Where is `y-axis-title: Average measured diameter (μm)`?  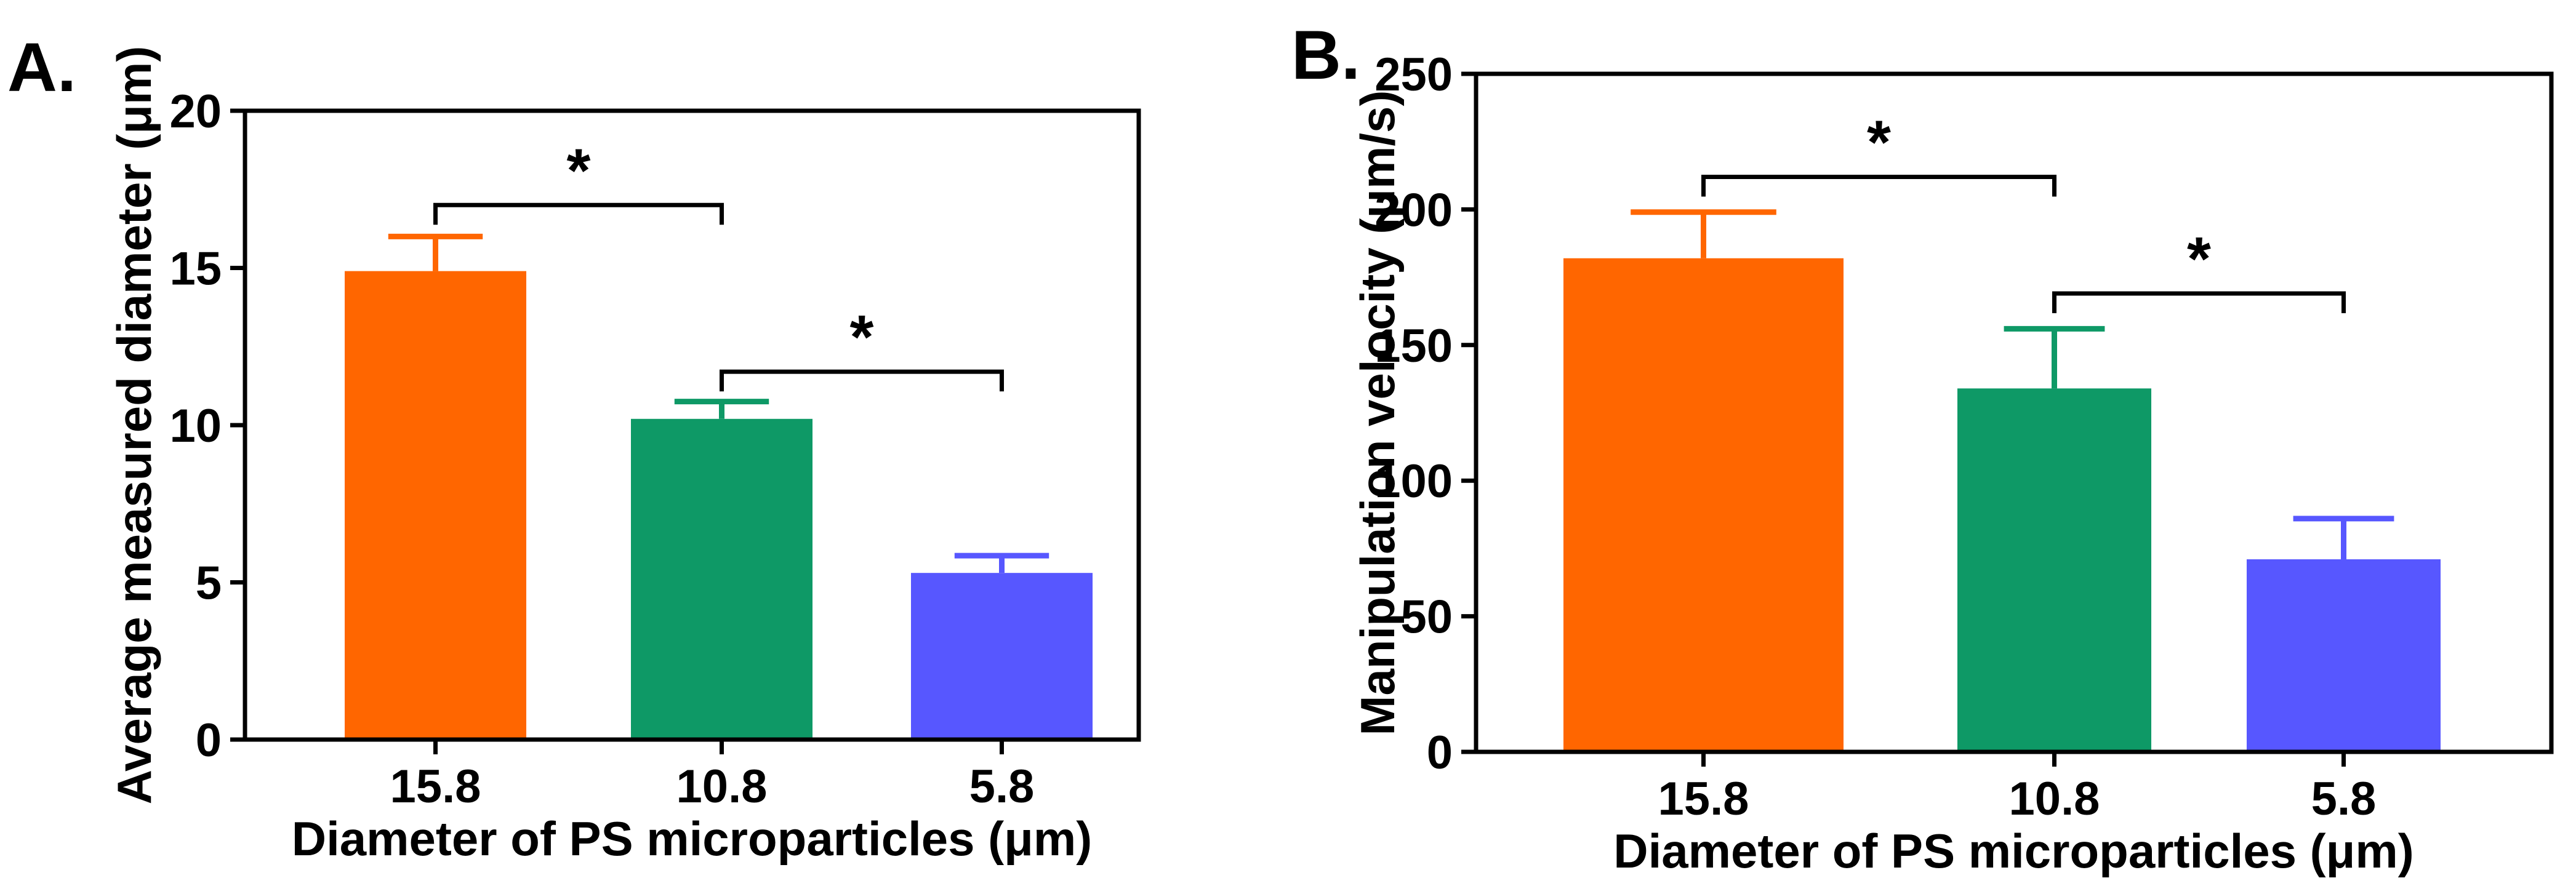 y-axis-title: Average measured diameter (μm) is located at coordinates (134, 426).